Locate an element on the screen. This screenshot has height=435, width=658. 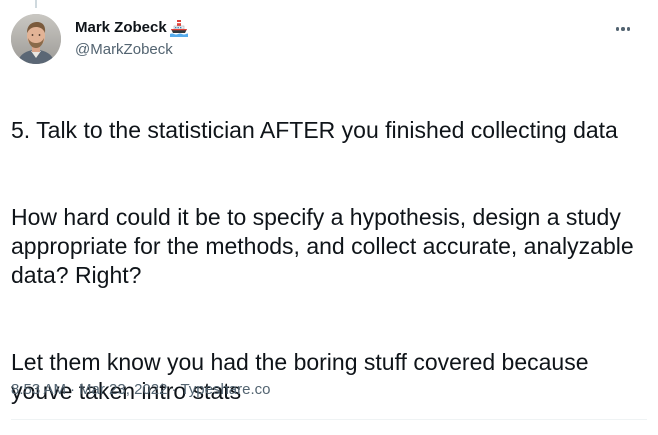
tweet-source-link: Typeshare.co is located at coordinates (225, 389).